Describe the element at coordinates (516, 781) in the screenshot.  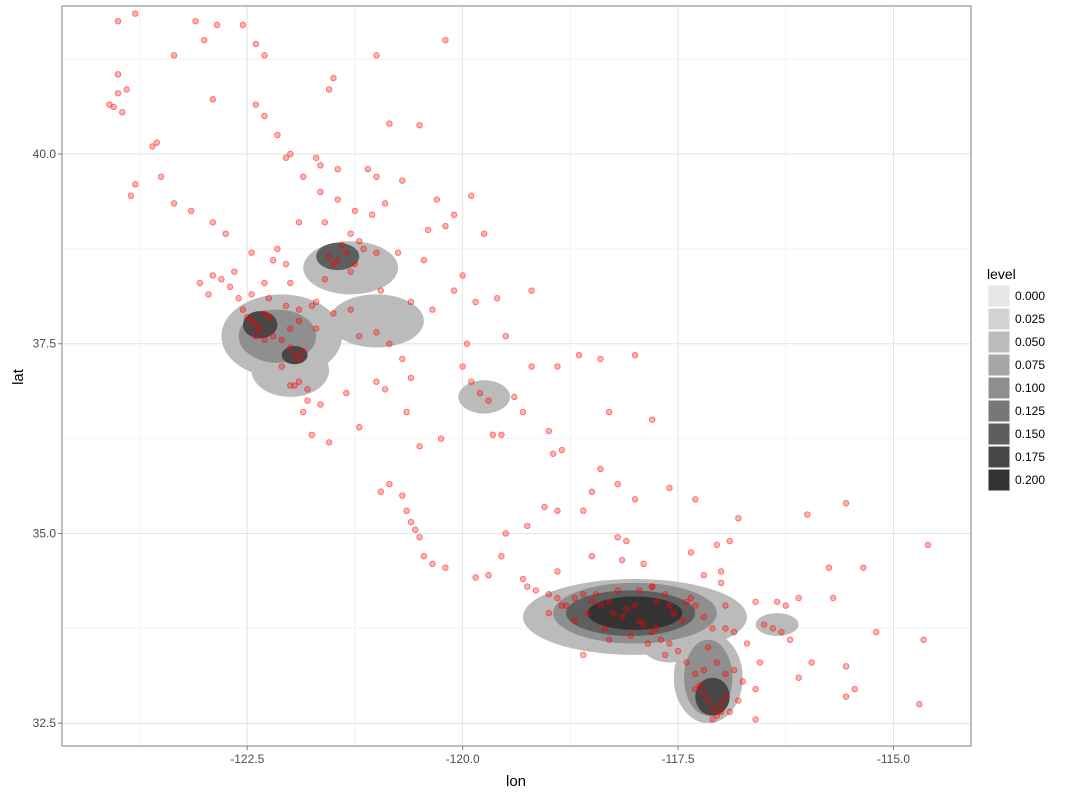
I see `x-axis-title: lon` at that location.